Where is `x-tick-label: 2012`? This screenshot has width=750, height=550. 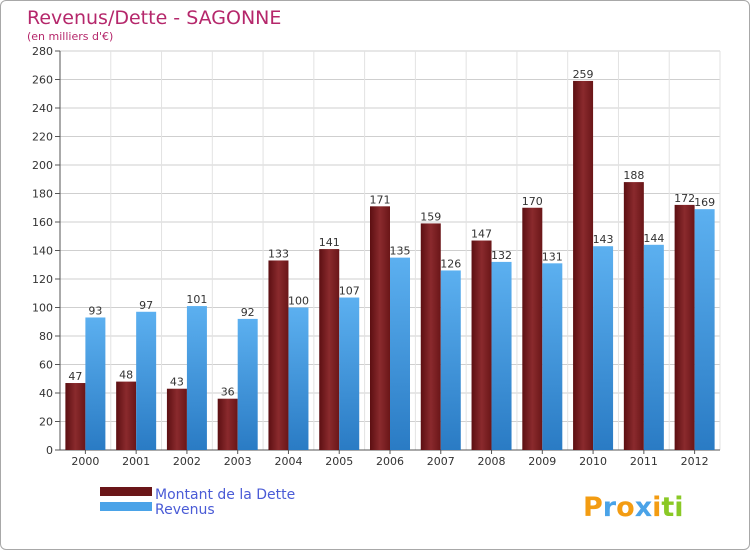
x-tick-label: 2012 is located at coordinates (695, 461).